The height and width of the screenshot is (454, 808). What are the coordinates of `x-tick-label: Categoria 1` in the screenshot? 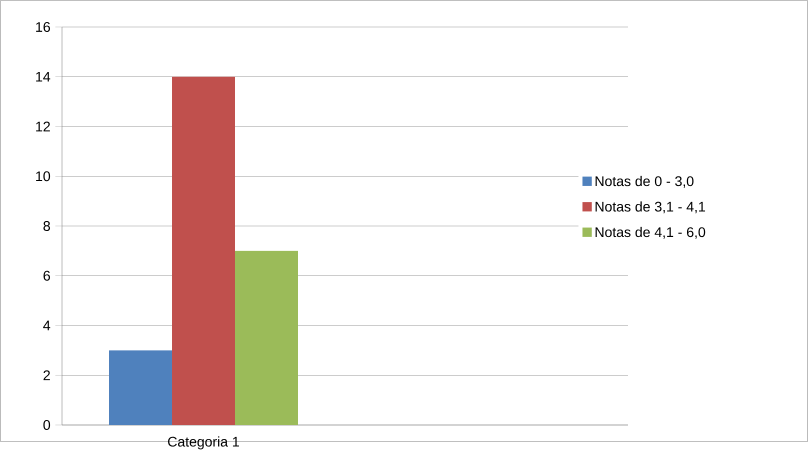 It's located at (203, 443).